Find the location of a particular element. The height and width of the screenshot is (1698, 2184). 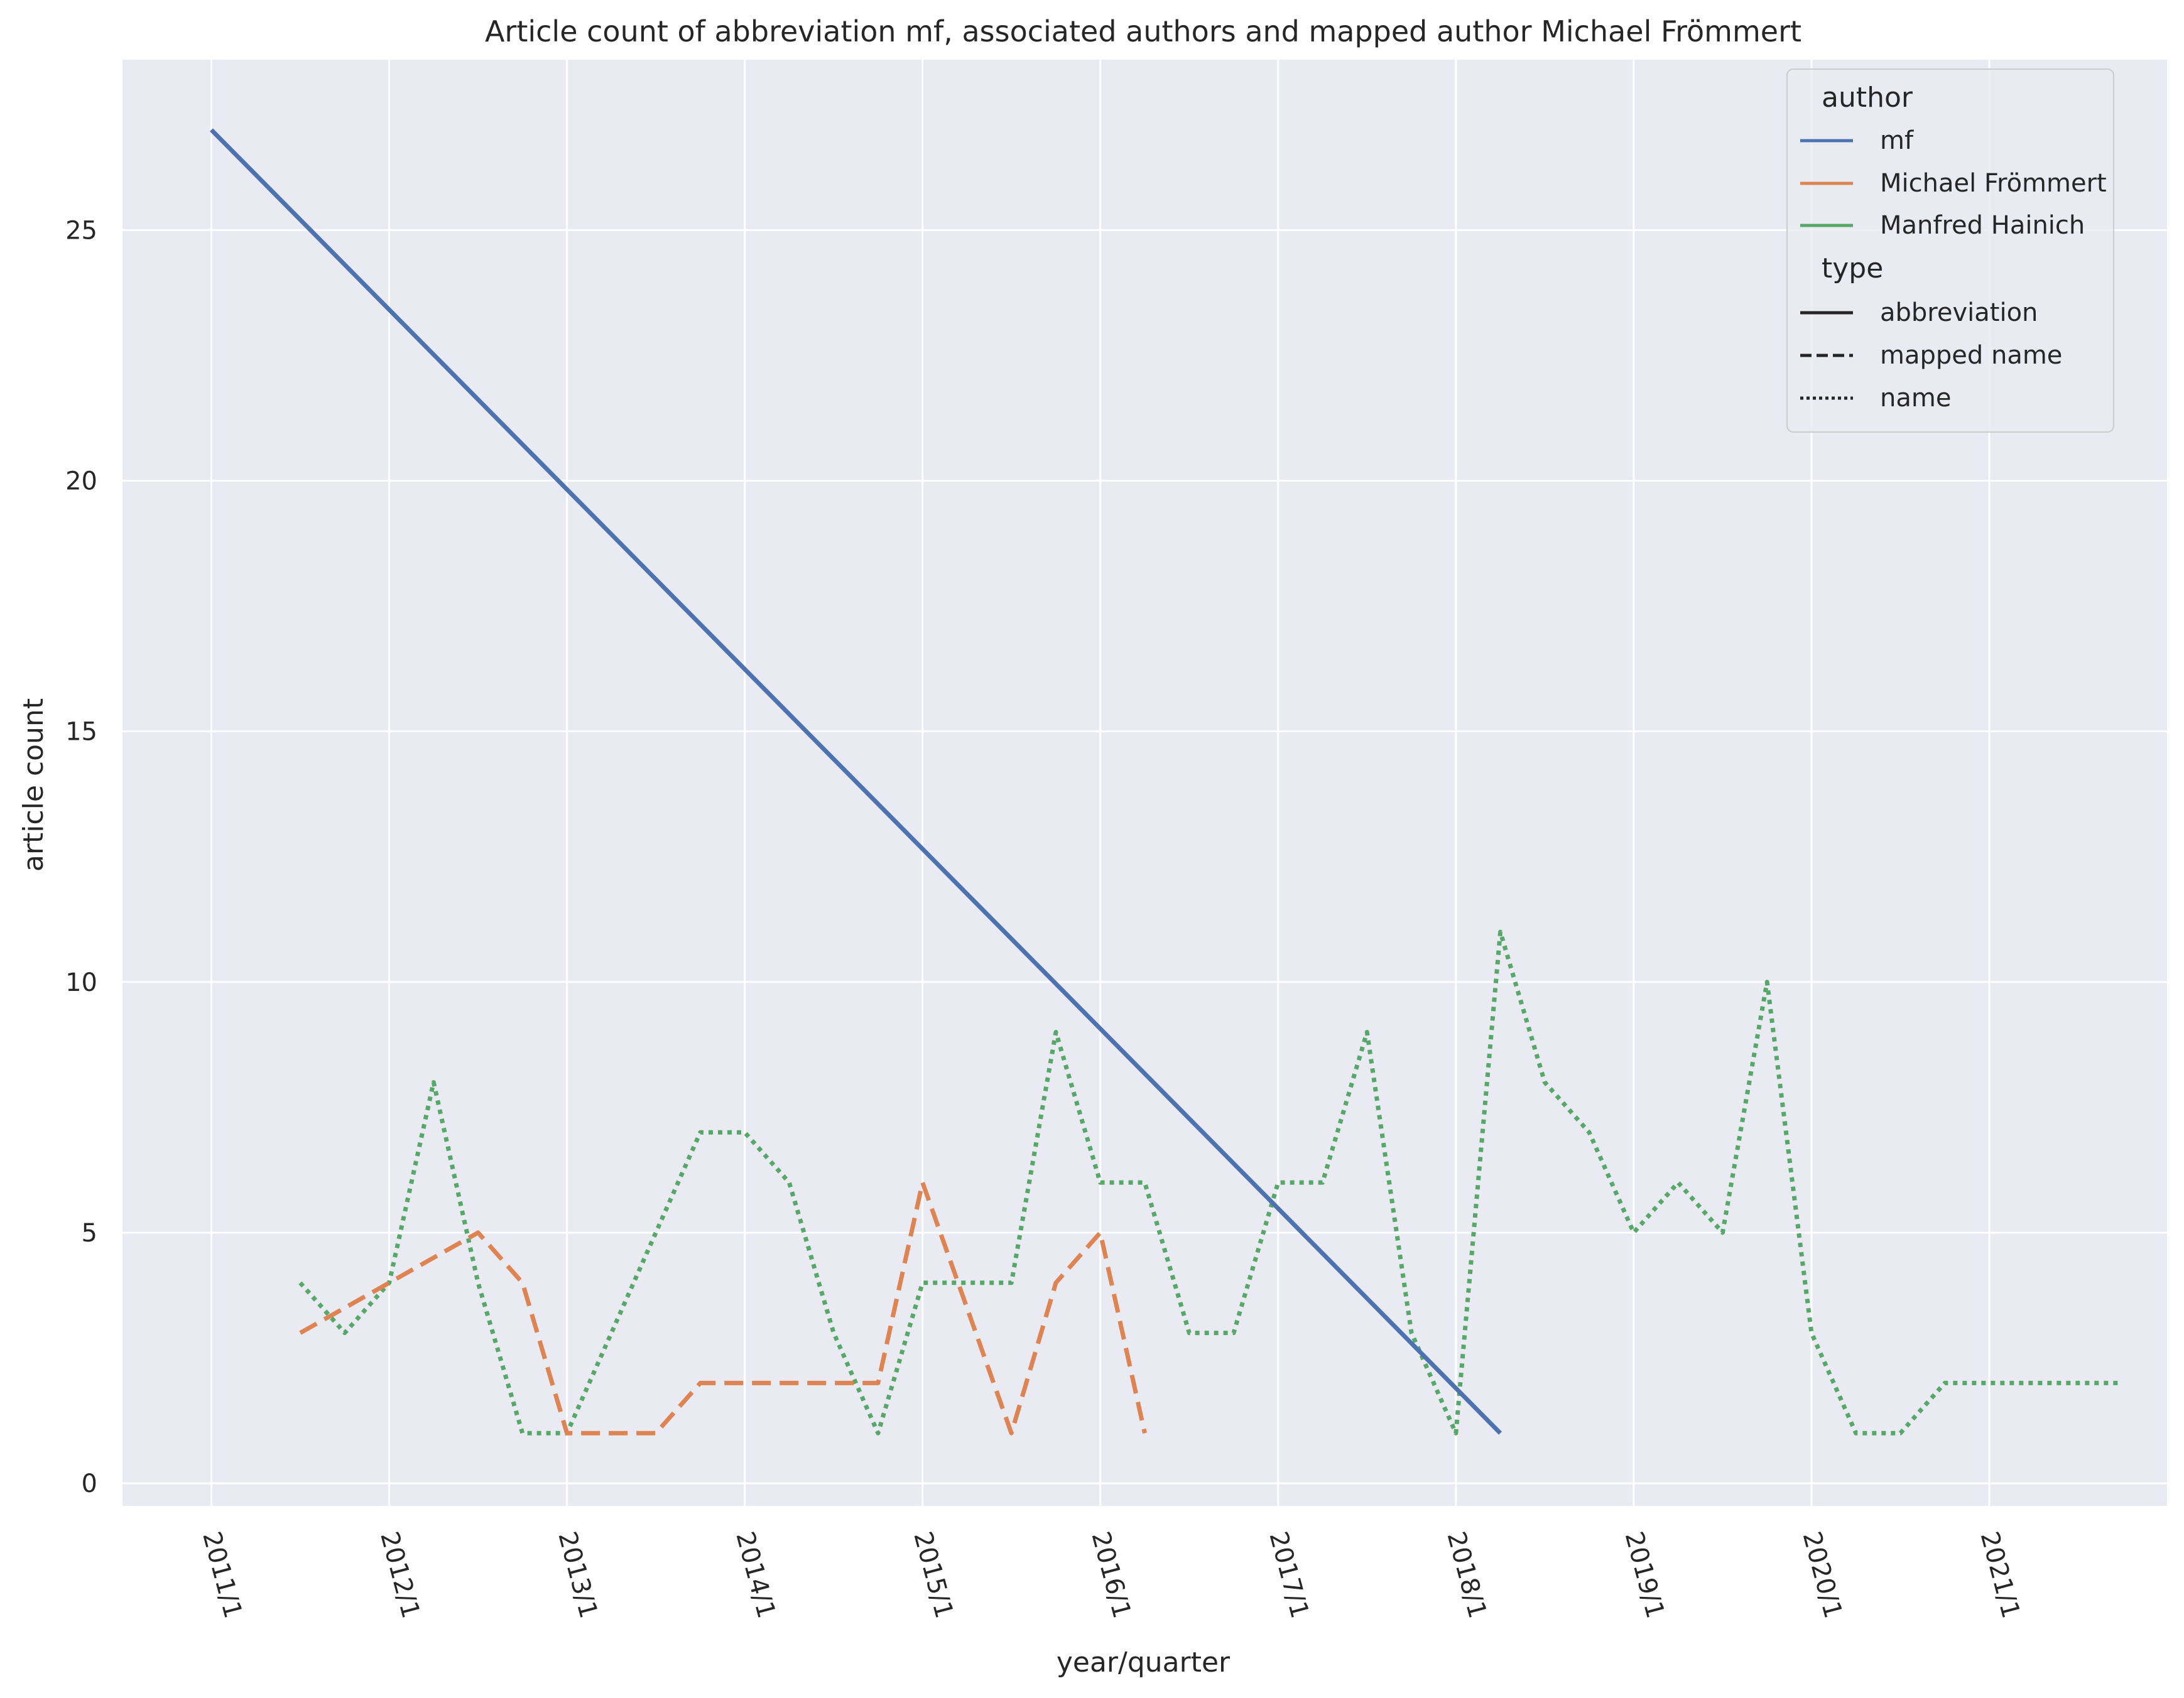

x-tick-label: 2014/1 is located at coordinates (755, 1574).